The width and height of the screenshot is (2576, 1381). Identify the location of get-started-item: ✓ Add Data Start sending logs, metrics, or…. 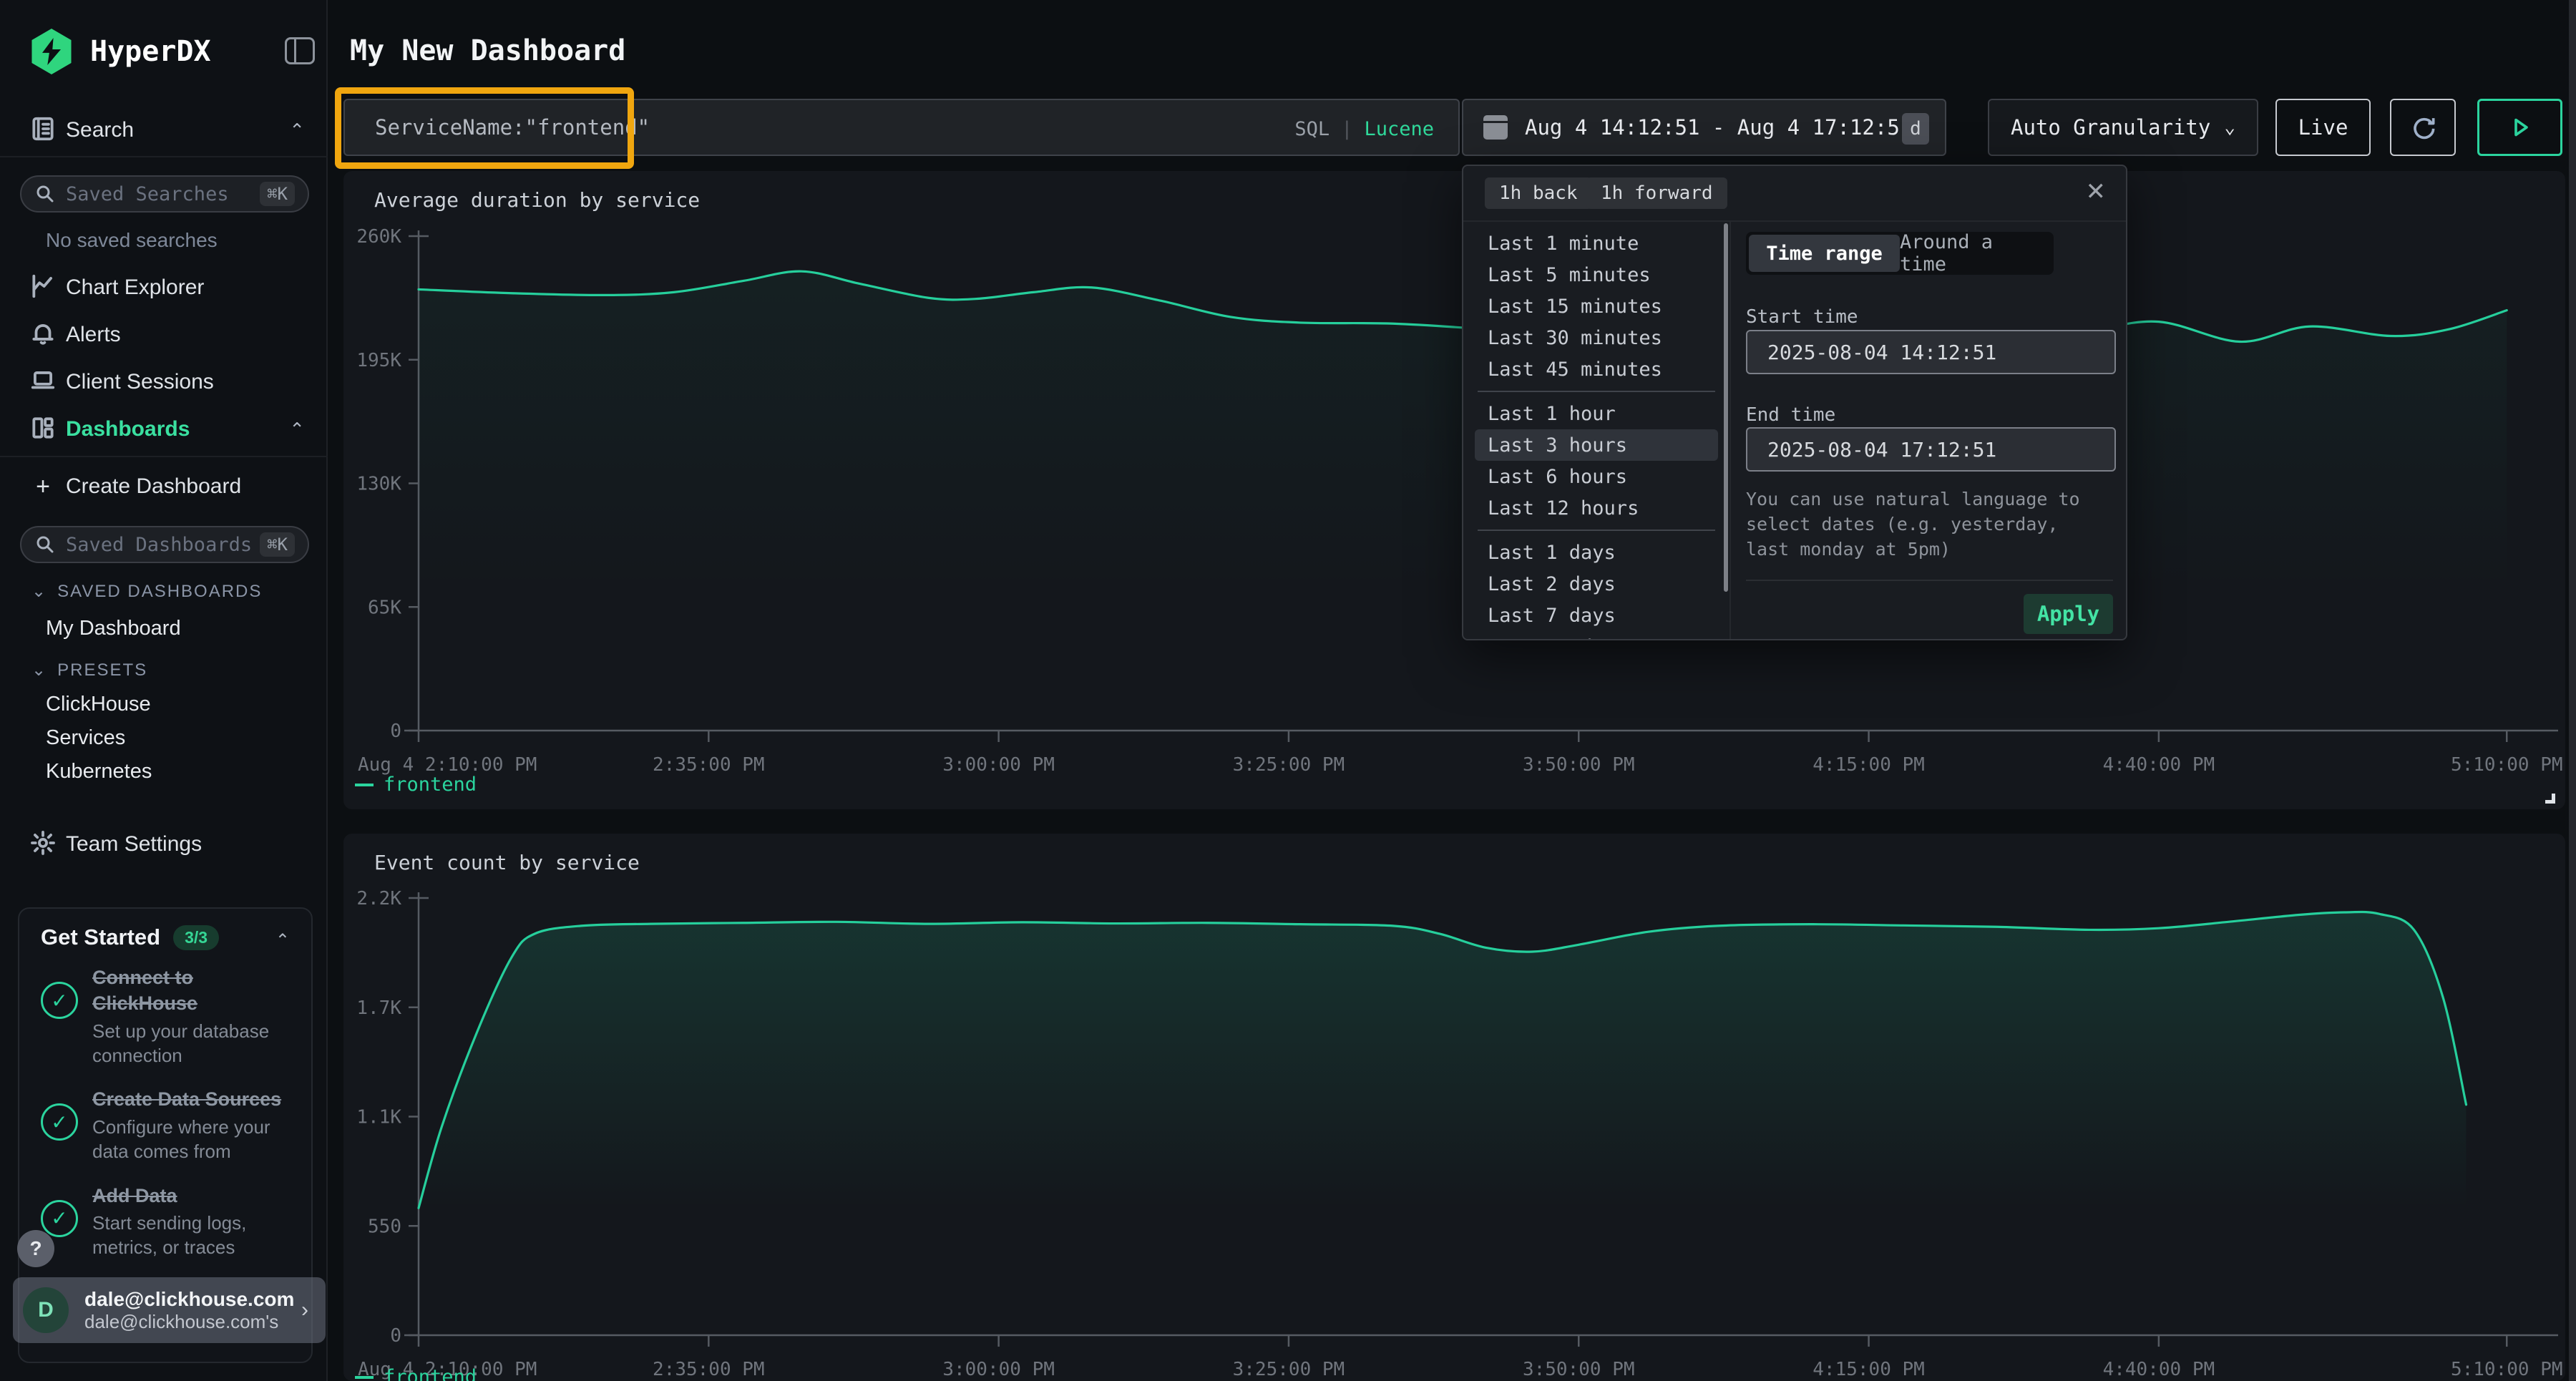
(168, 1221).